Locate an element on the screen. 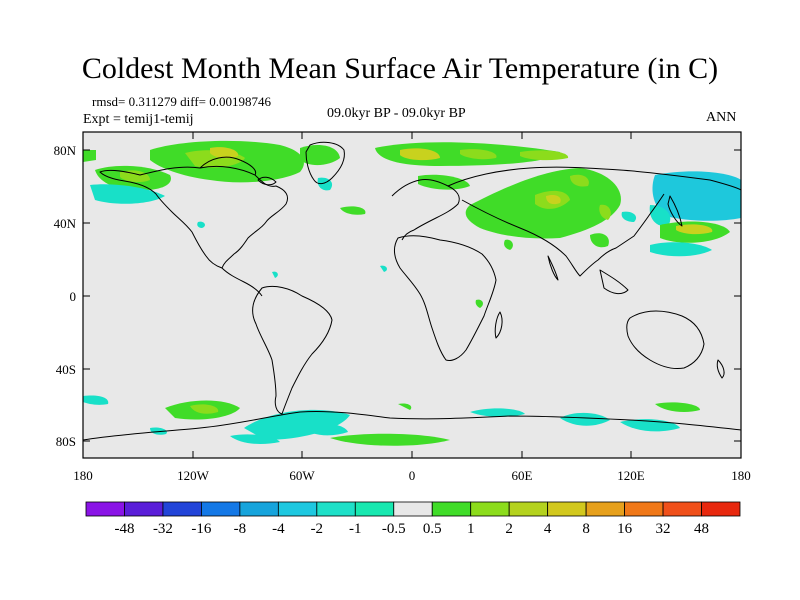  colorbar-label: -16 is located at coordinates (201, 529).